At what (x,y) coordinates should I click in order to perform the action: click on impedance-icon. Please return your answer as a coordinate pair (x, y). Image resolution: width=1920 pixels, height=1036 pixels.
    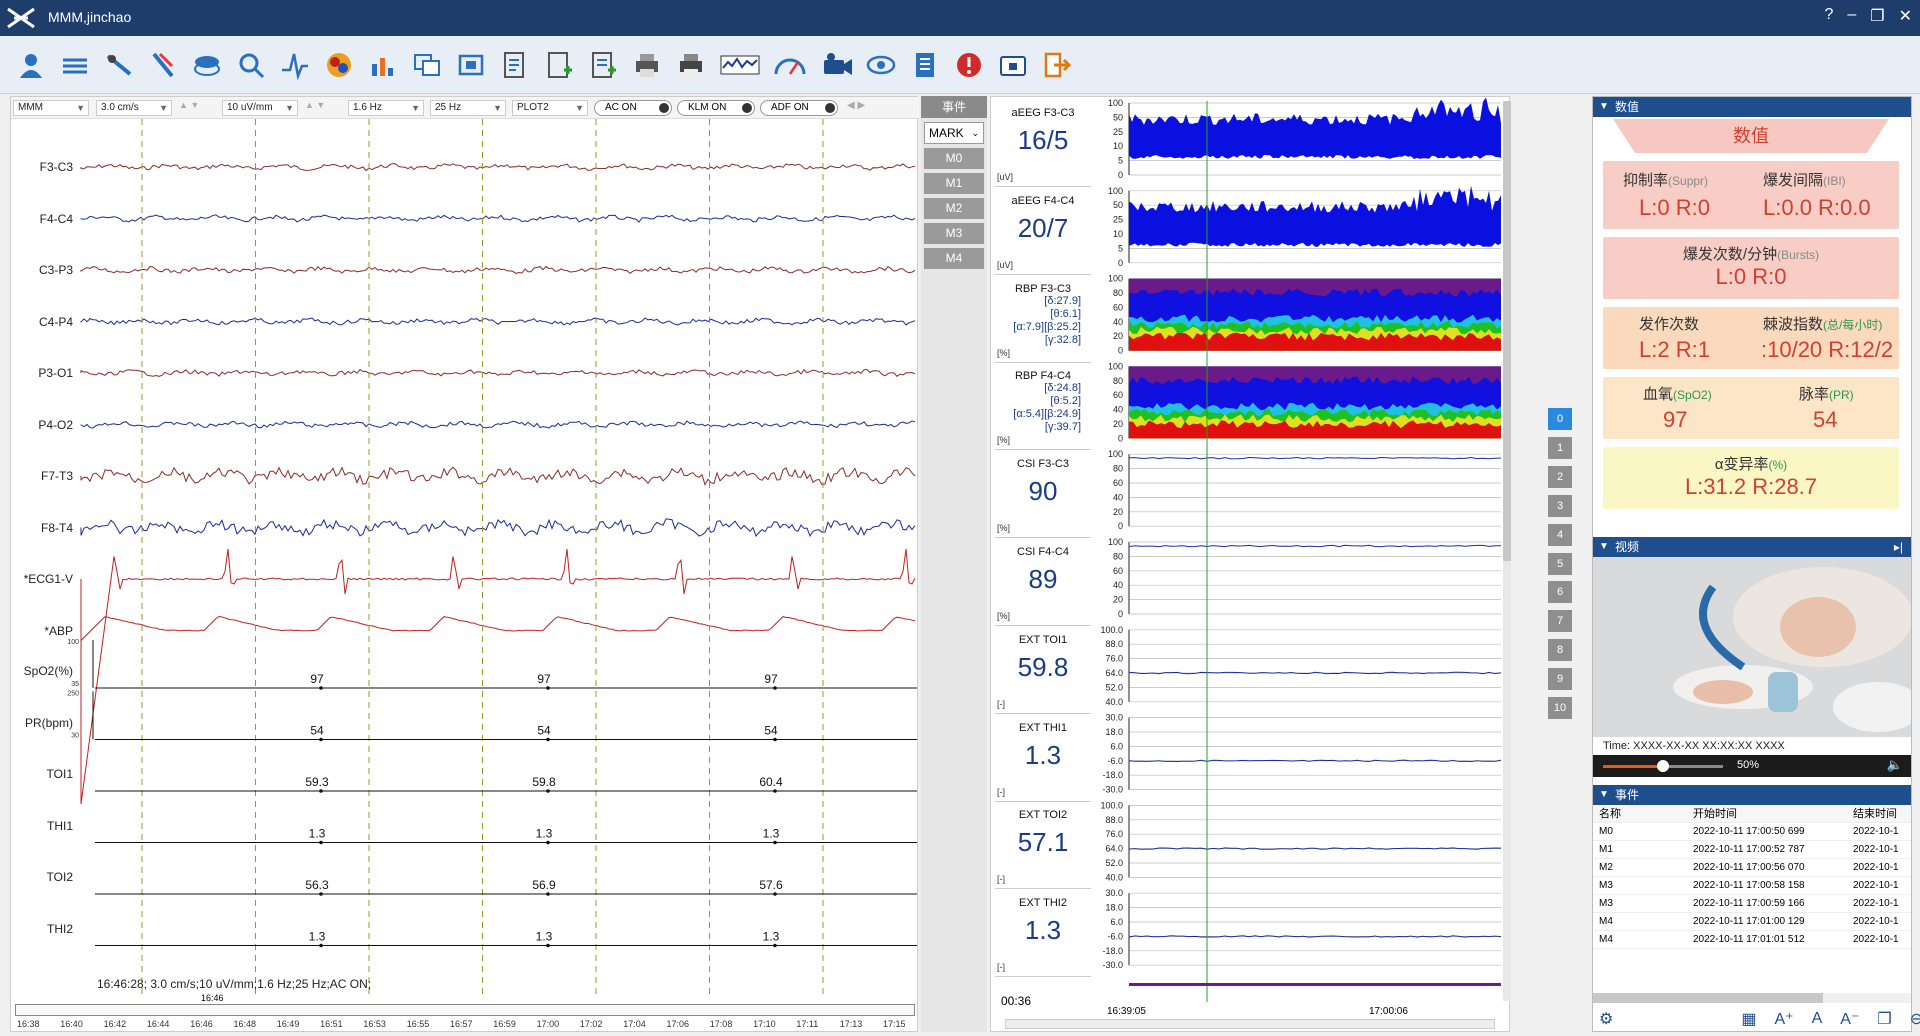
    Looking at the image, I should click on (163, 65).